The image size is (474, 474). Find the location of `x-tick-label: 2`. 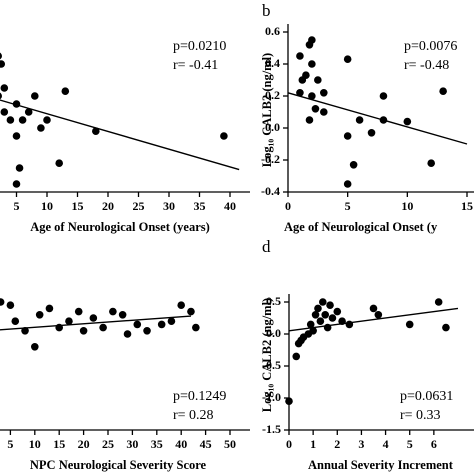

x-tick-label: 2 is located at coordinates (337, 444).